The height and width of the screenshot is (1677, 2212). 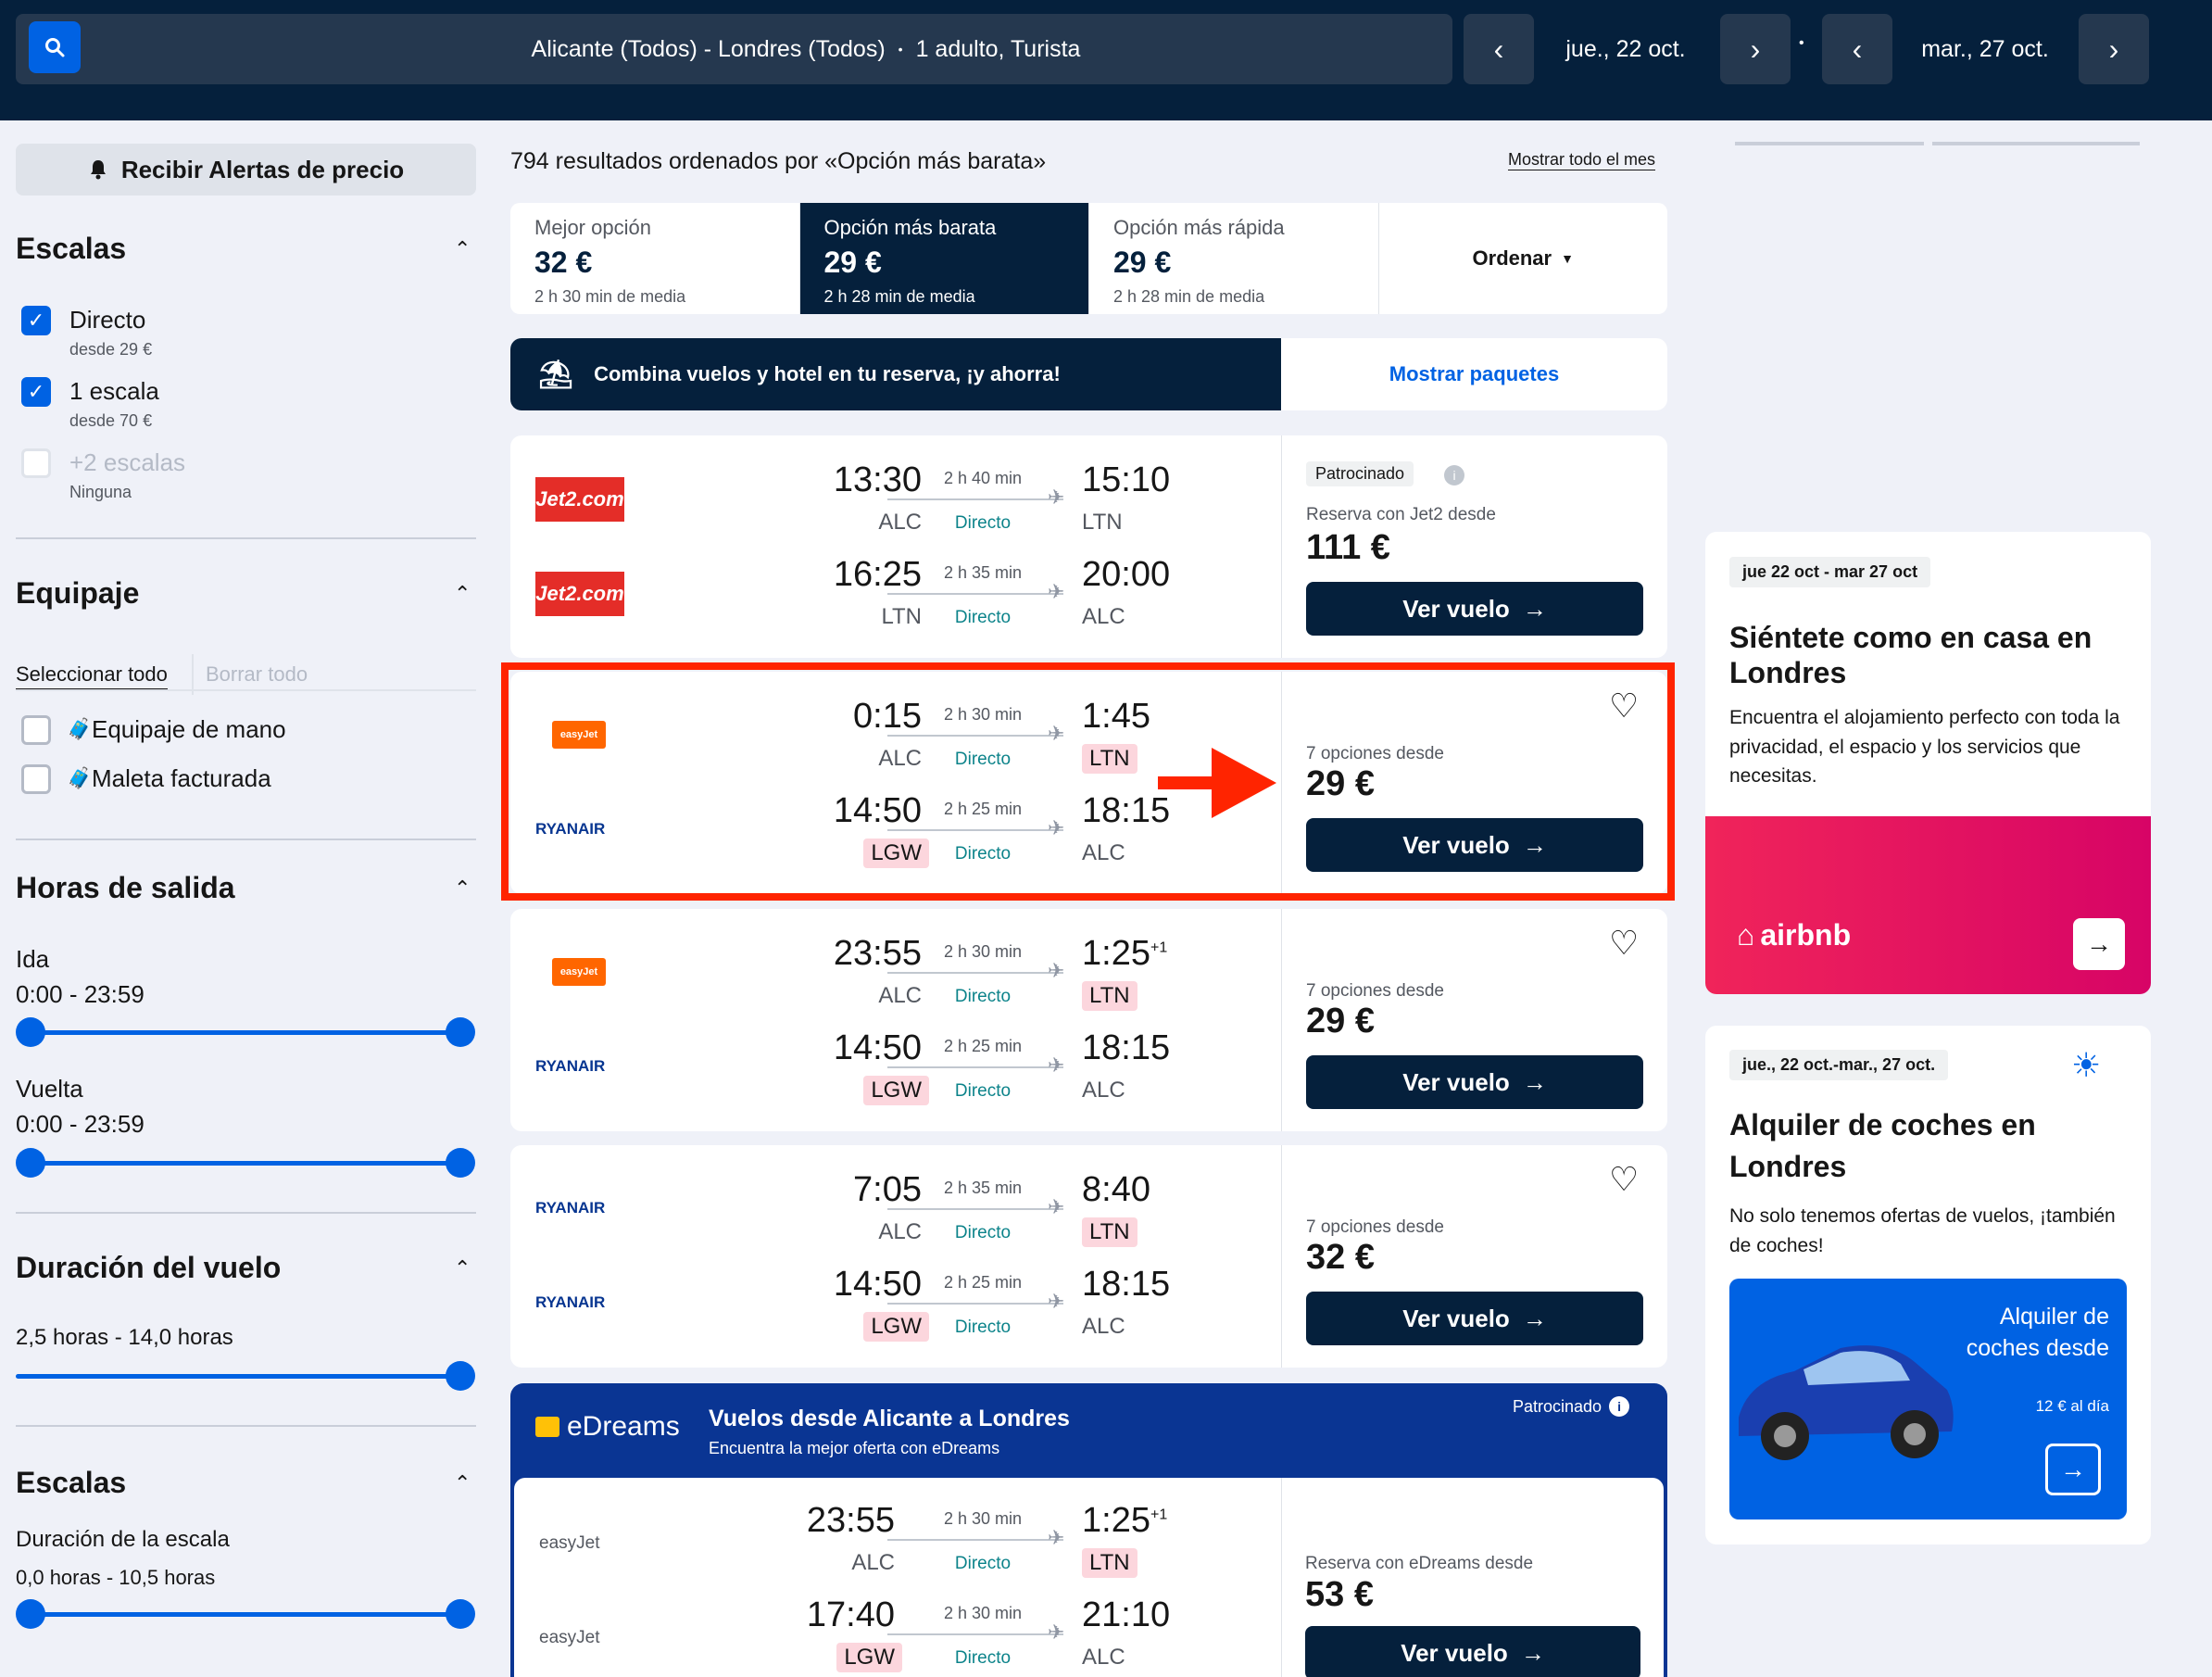 I want to click on search-summary-bar, so click(x=734, y=49).